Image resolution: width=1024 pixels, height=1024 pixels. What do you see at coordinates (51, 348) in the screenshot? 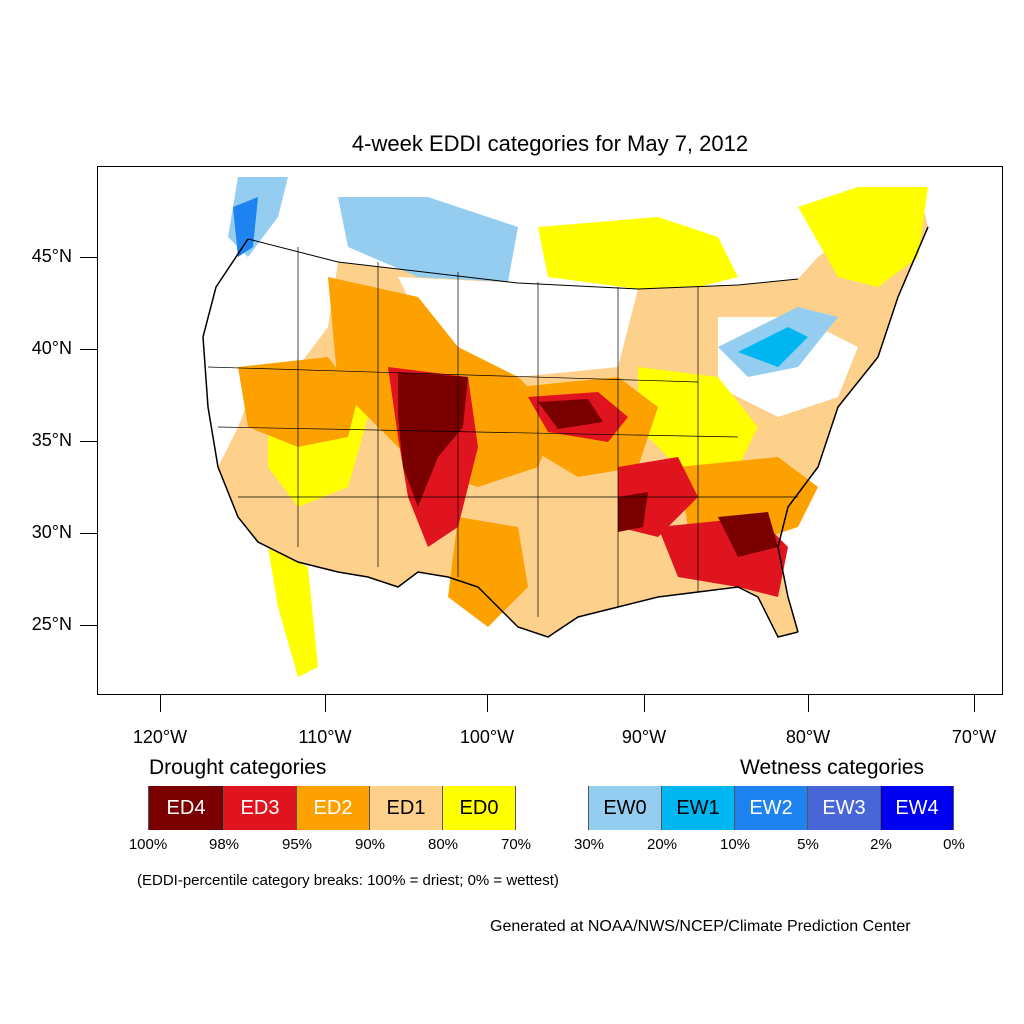
I see `lat-label-40: 40°N` at bounding box center [51, 348].